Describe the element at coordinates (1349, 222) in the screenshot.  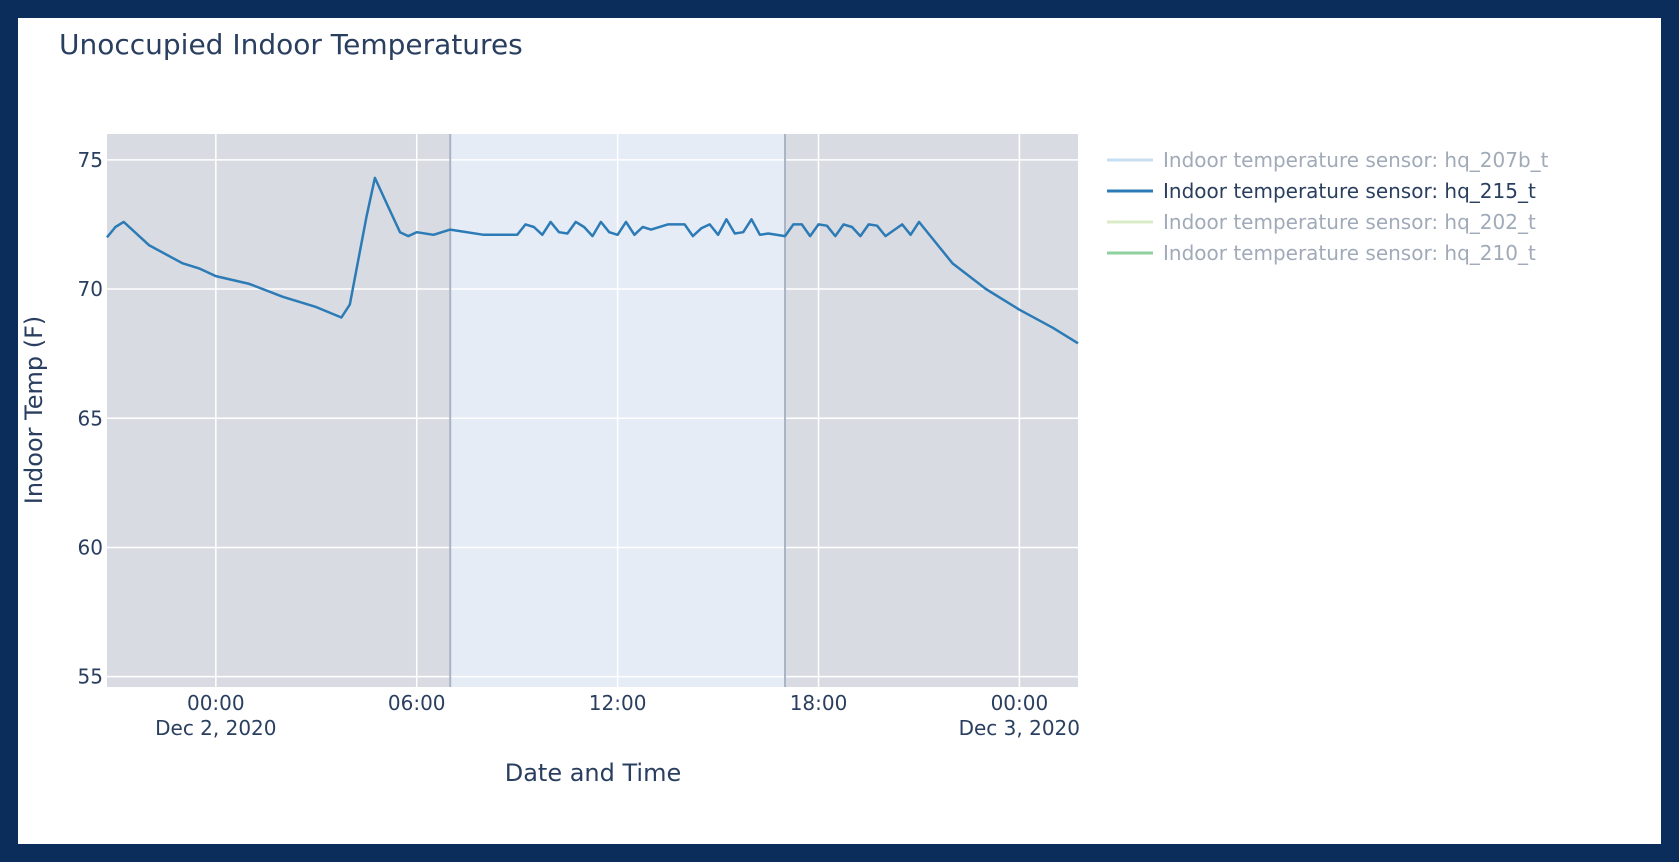
I see `legend-label-2: Indoor temperature sensor: hq_202_t` at that location.